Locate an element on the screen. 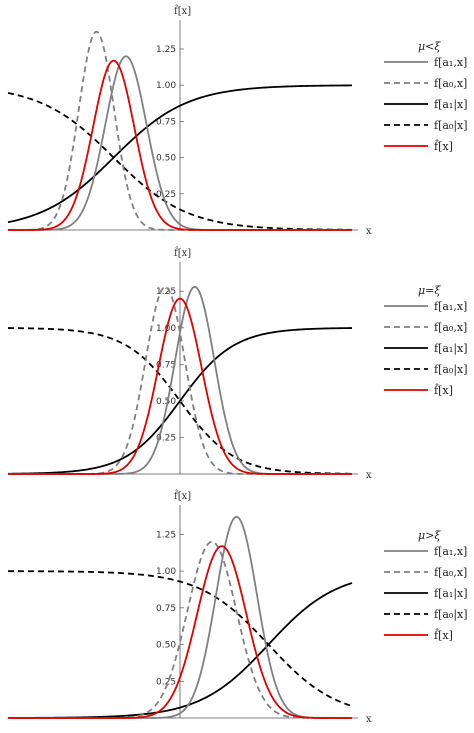 The height and width of the screenshot is (733, 474). legend-title: μ=ξ is located at coordinates (429, 290).